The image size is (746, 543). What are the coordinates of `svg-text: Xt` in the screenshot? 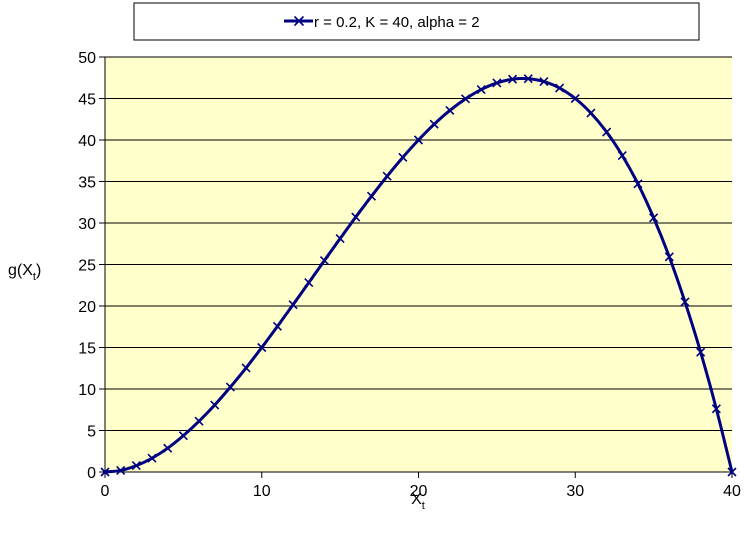 It's located at (418, 501).